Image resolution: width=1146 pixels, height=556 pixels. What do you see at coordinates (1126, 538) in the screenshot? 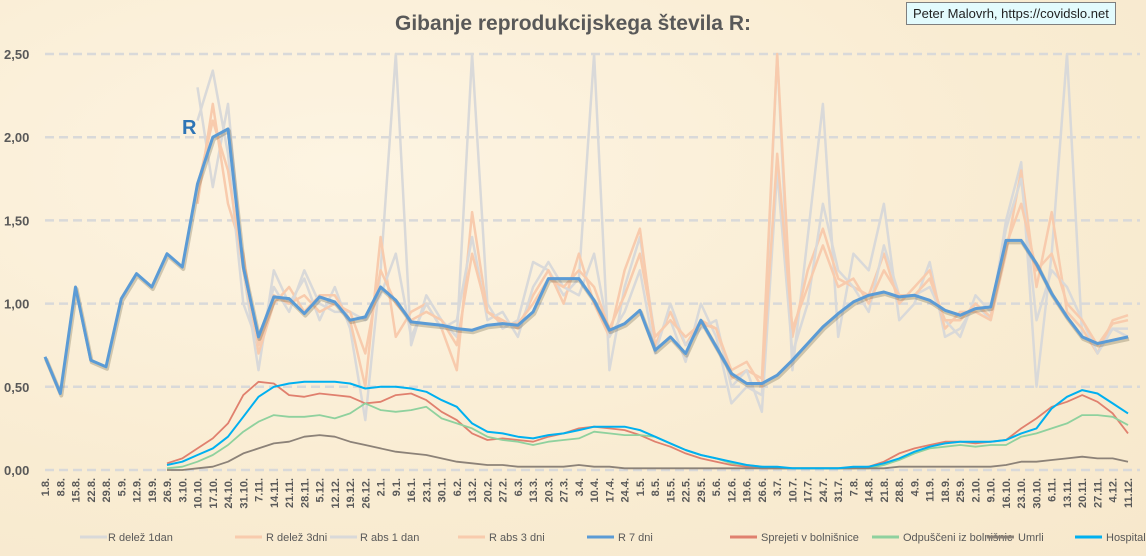
I see `legend-label: Hospitalizirani` at bounding box center [1126, 538].